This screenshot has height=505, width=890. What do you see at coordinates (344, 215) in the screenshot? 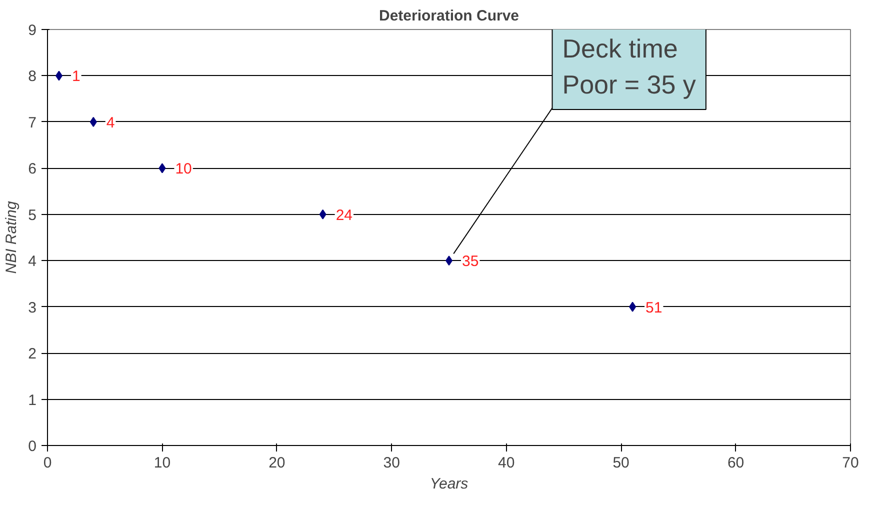
I see `annotation: 24` at bounding box center [344, 215].